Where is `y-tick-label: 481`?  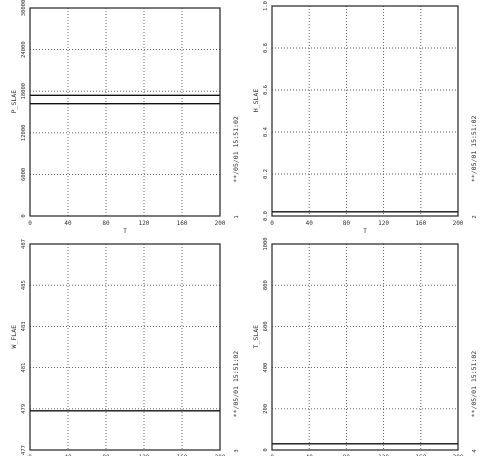
y-tick-label: 481 is located at coordinates (24, 368).